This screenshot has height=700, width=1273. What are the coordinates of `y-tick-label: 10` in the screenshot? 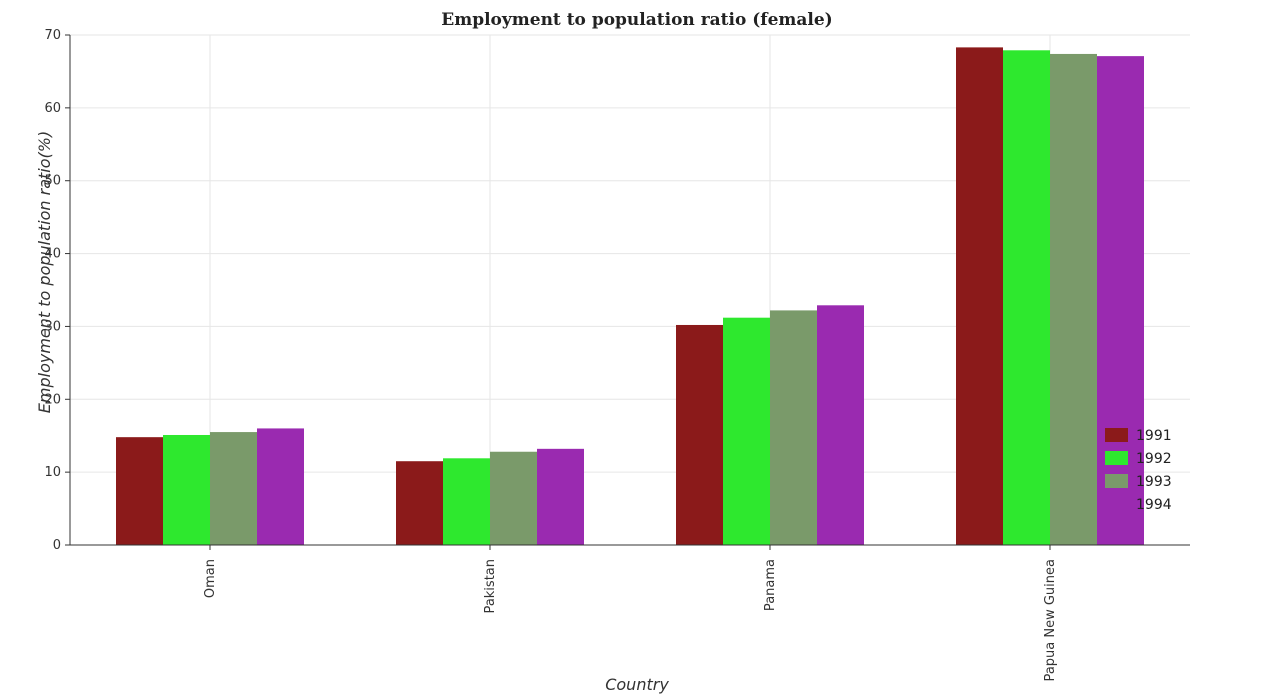 It's located at (52, 472).